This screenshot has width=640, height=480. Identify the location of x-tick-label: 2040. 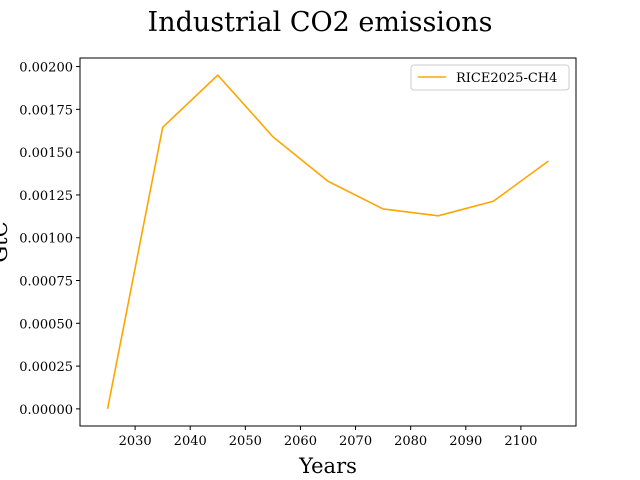
(190, 441).